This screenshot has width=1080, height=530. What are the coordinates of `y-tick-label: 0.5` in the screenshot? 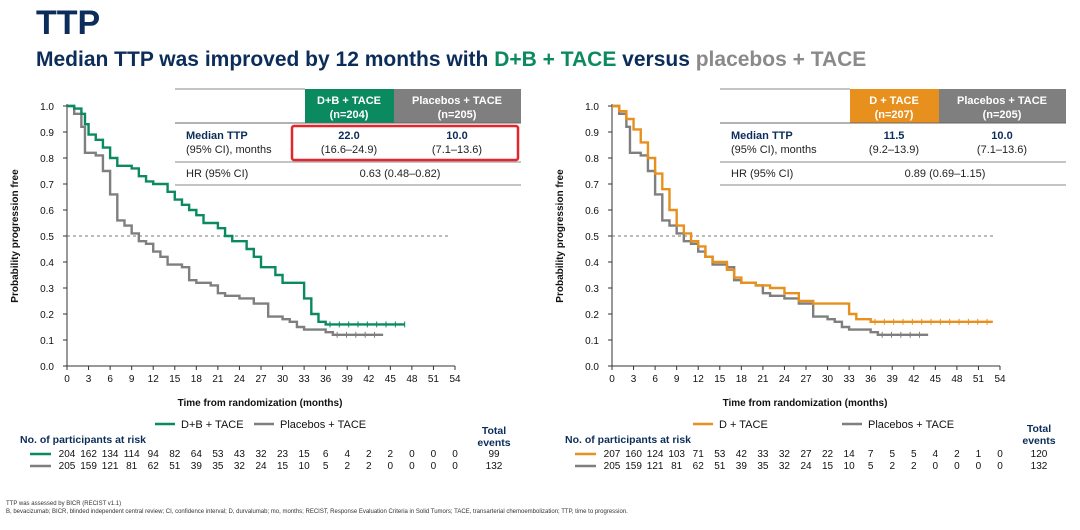 It's located at (592, 237).